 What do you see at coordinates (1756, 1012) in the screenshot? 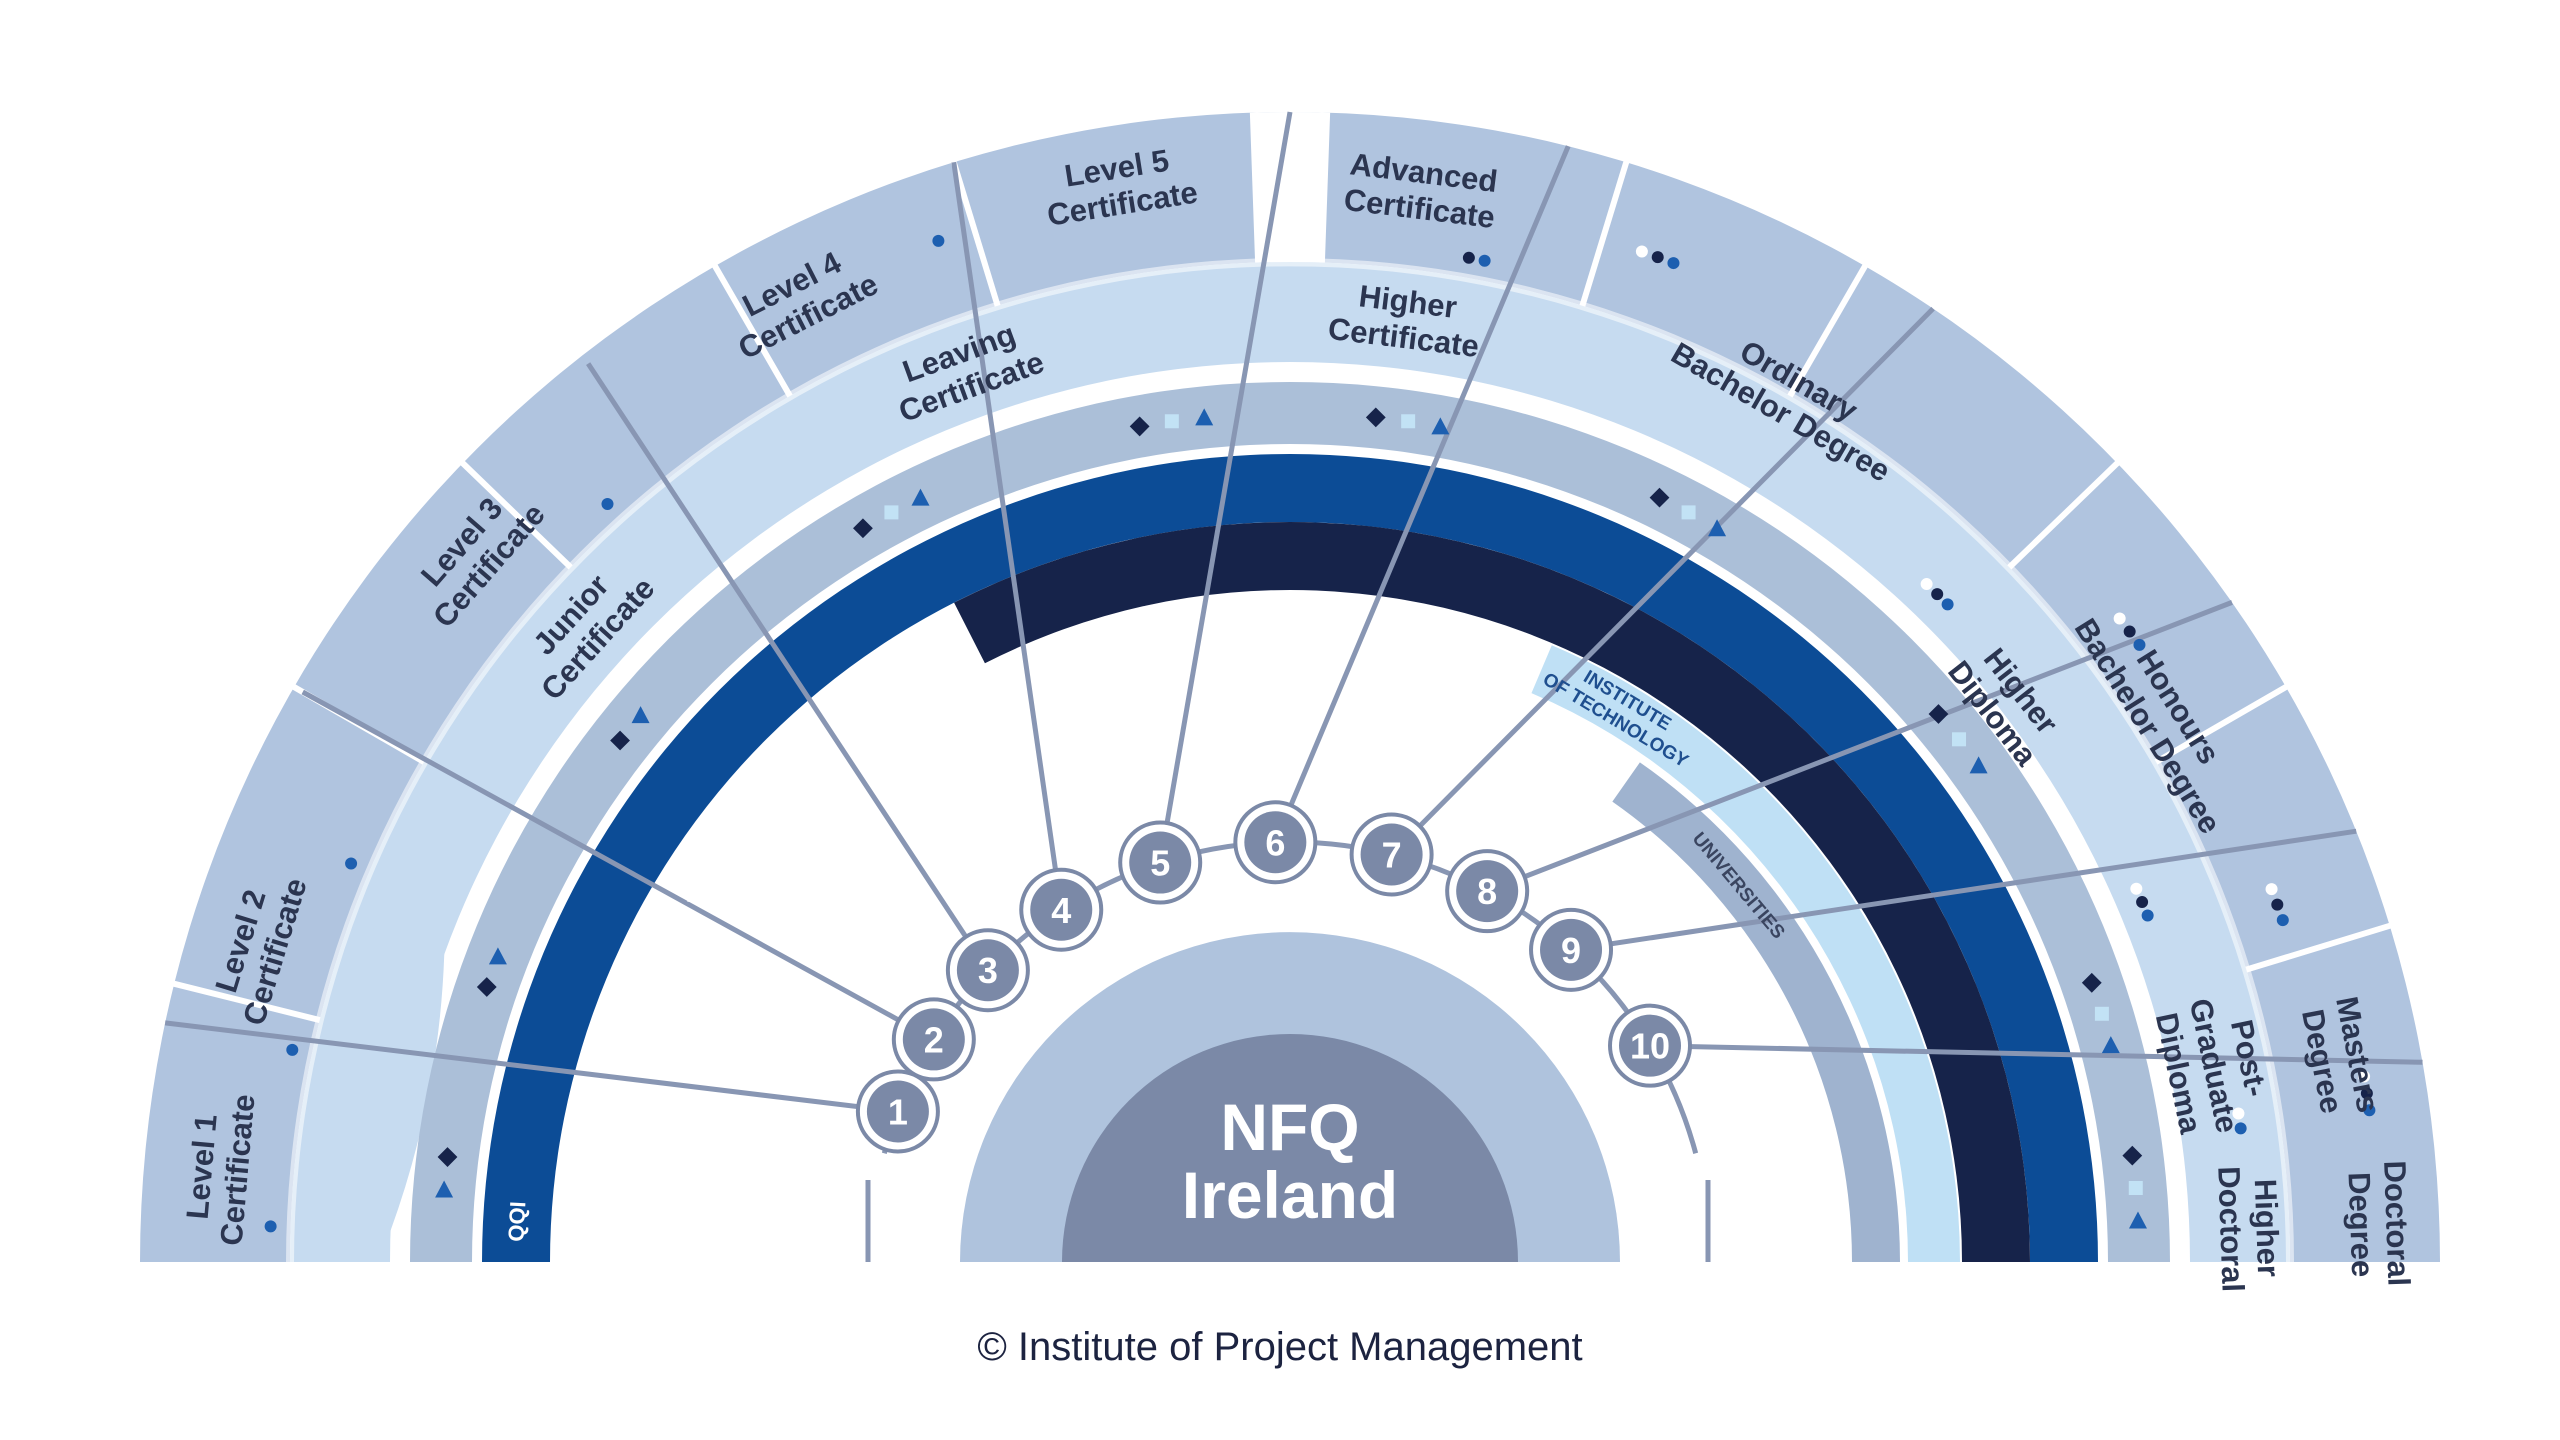
I see `universities-band` at bounding box center [1756, 1012].